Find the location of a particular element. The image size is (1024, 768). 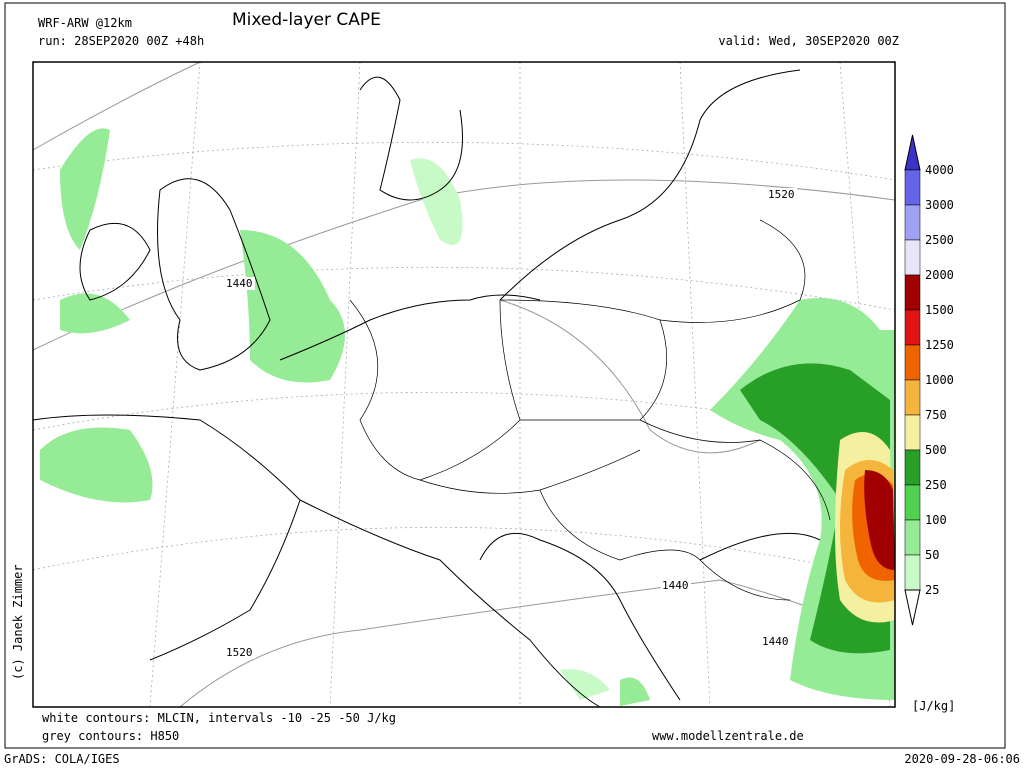

valid-label: valid: Wed, 30SEP2020 00Z is located at coordinates (808, 41).